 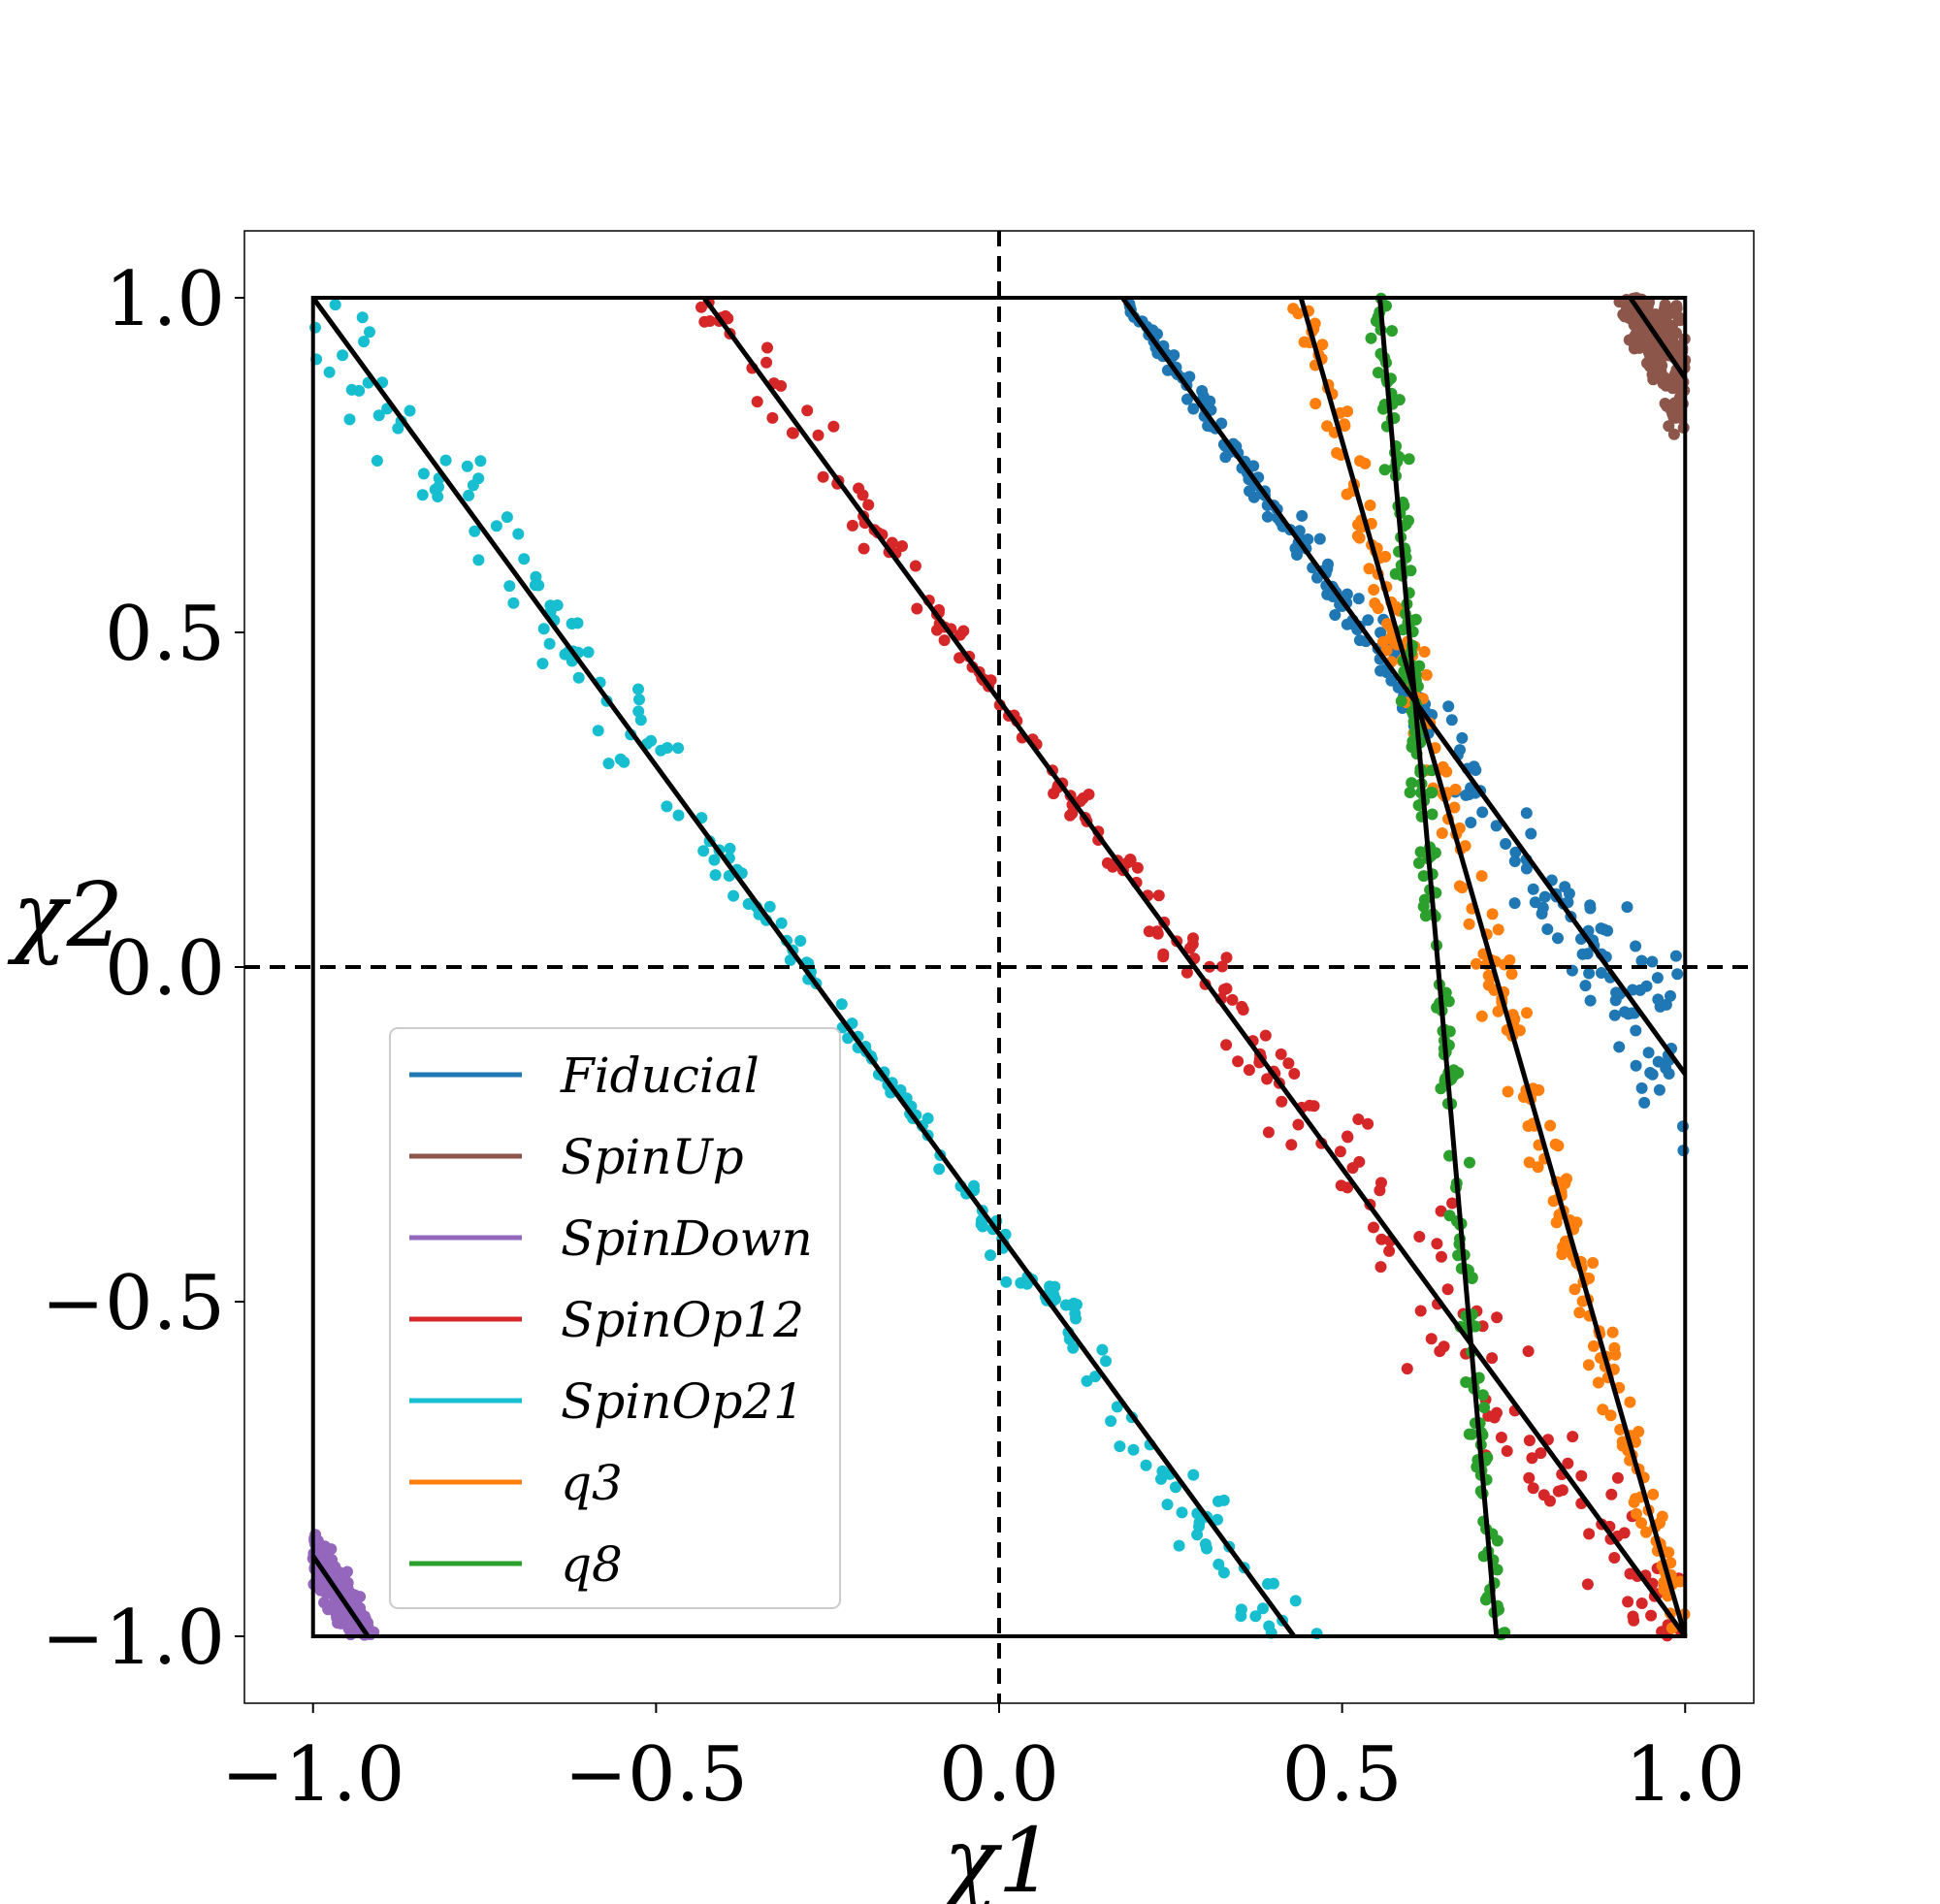 What do you see at coordinates (165, 299) in the screenshot?
I see `y-tick-label: 1.0` at bounding box center [165, 299].